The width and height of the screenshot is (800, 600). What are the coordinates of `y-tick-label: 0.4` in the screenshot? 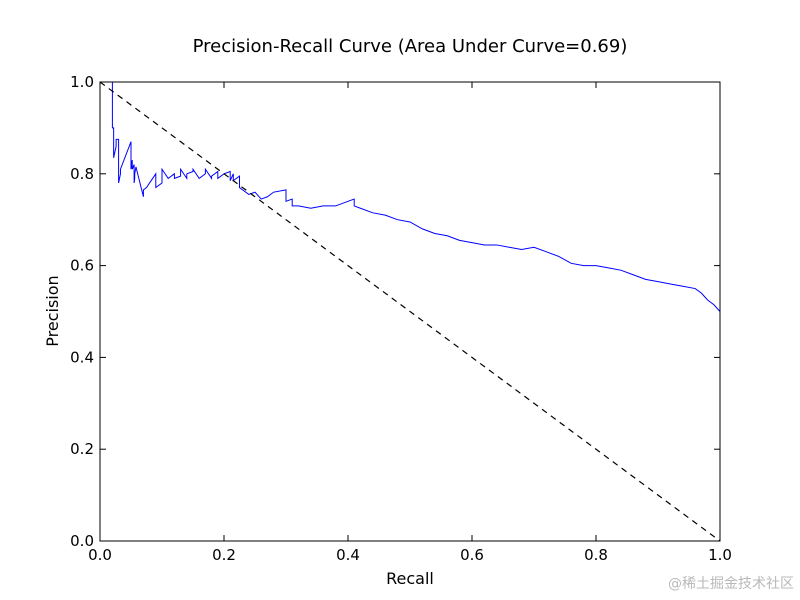 It's located at (82, 357).